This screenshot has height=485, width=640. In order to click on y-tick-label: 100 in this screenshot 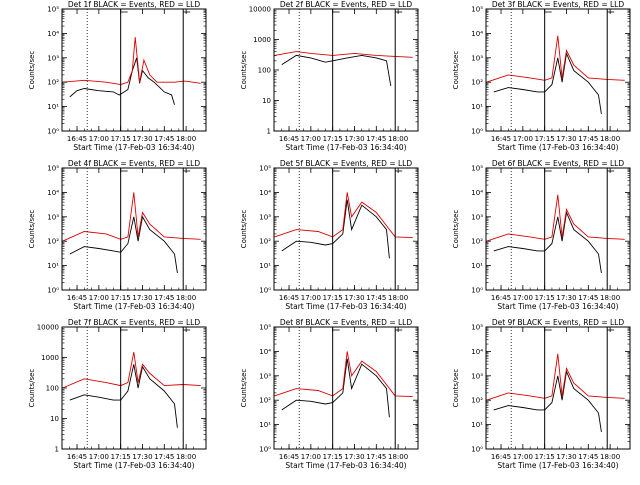, I will do `click(52, 389)`.